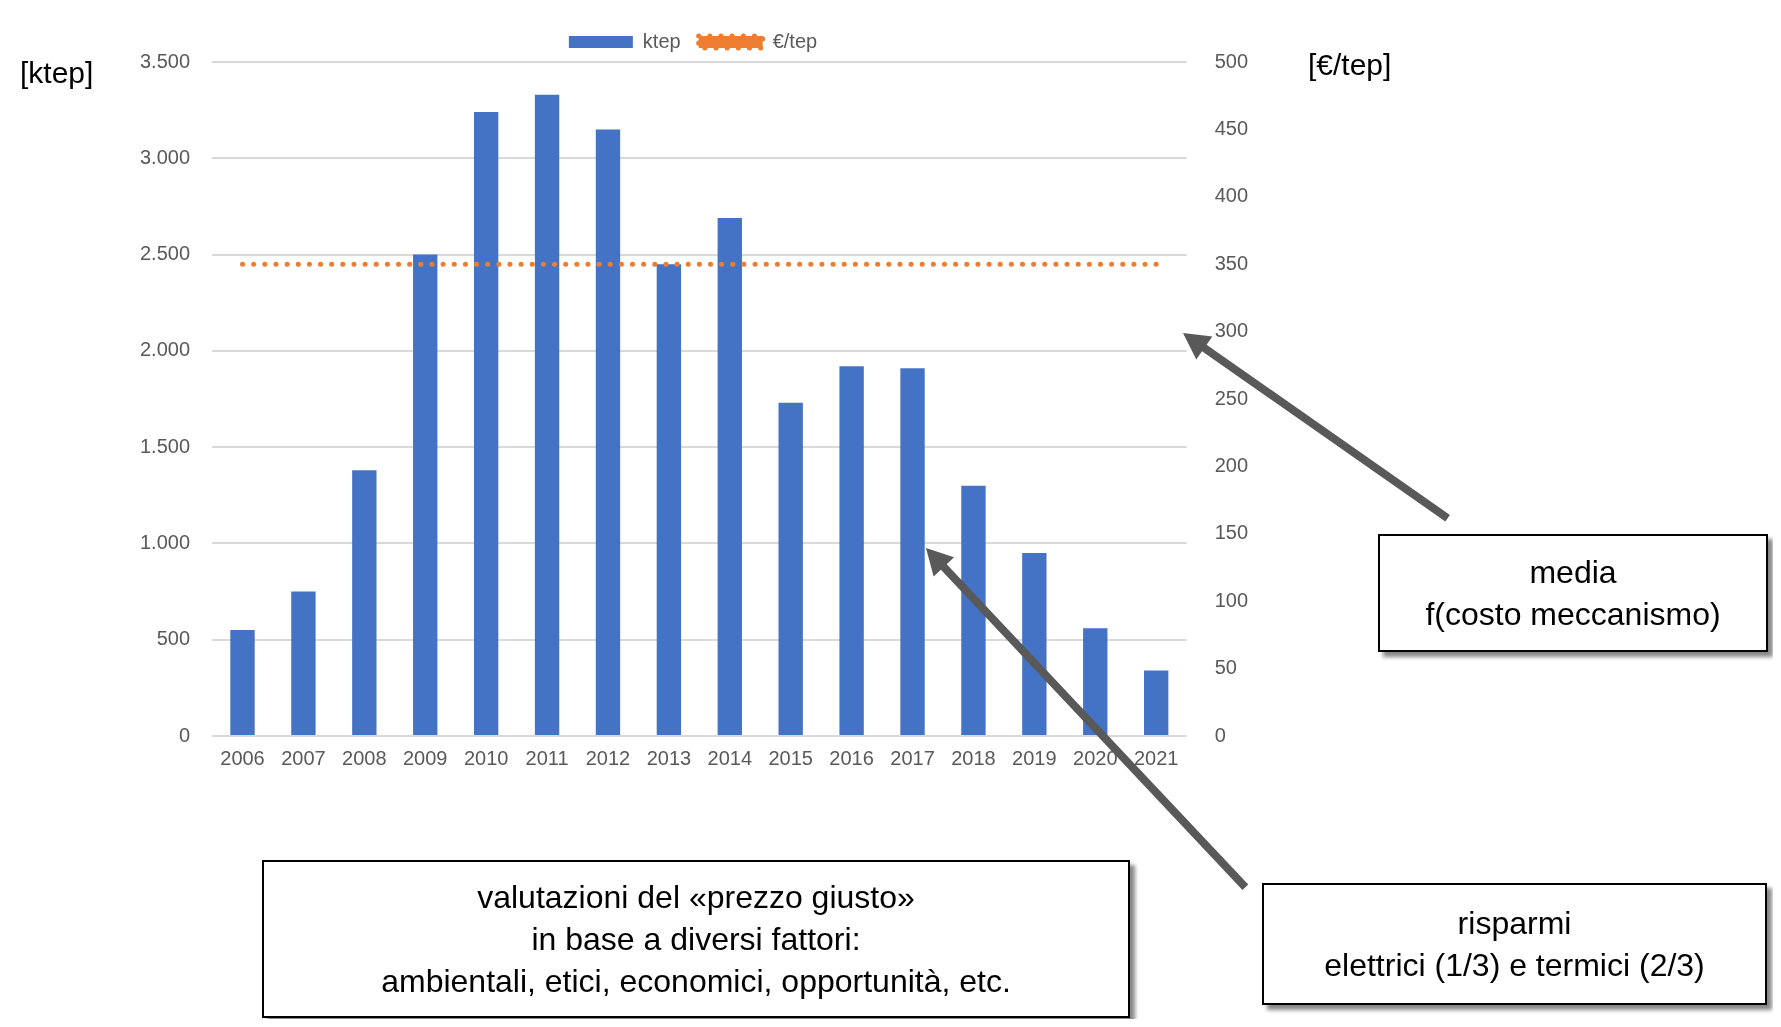 The image size is (1781, 1027). I want to click on x-tick-label: 2013, so click(669, 757).